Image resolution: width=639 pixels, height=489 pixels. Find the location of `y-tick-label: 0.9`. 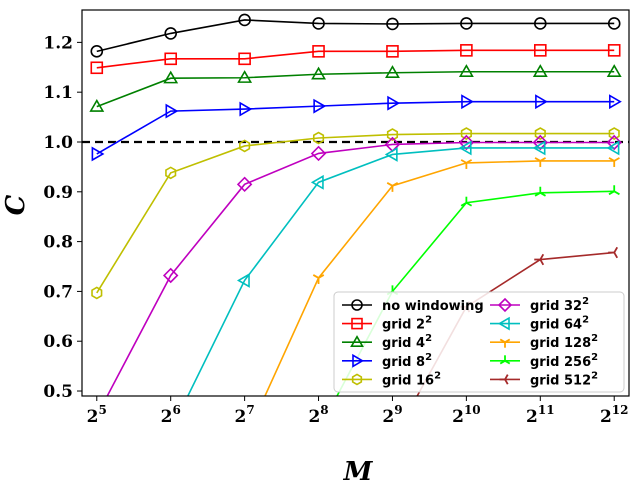

y-tick-label: 0.9 is located at coordinates (58, 193).